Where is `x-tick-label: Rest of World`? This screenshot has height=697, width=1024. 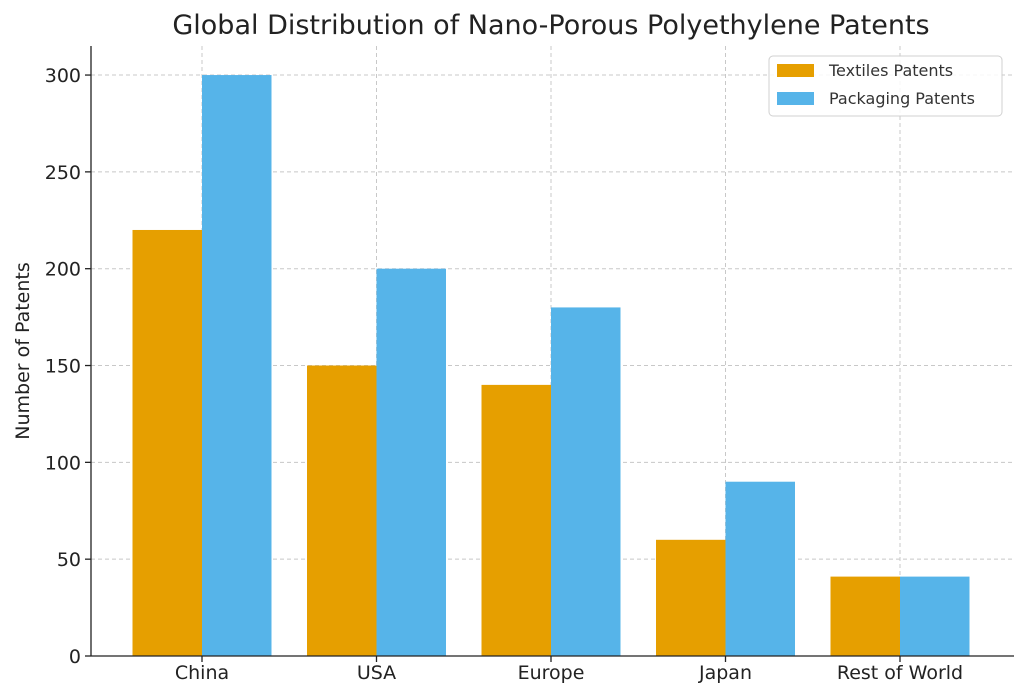 x-tick-label: Rest of World is located at coordinates (900, 673).